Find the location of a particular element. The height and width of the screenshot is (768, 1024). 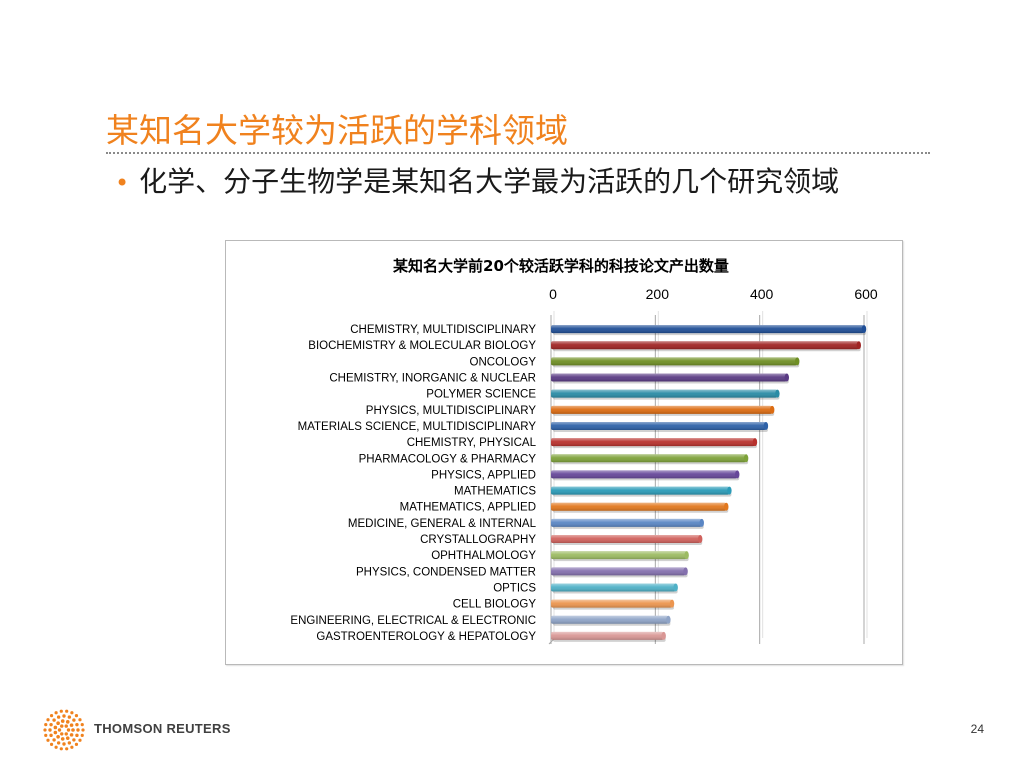

category-label: CHEMISTRY, INORGANIC & NUCLEAR is located at coordinates (432, 379).